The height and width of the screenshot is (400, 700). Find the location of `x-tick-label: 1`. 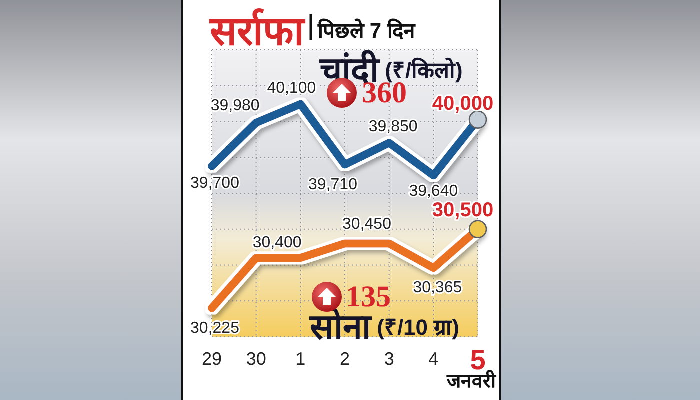

x-tick-label: 1 is located at coordinates (301, 359).